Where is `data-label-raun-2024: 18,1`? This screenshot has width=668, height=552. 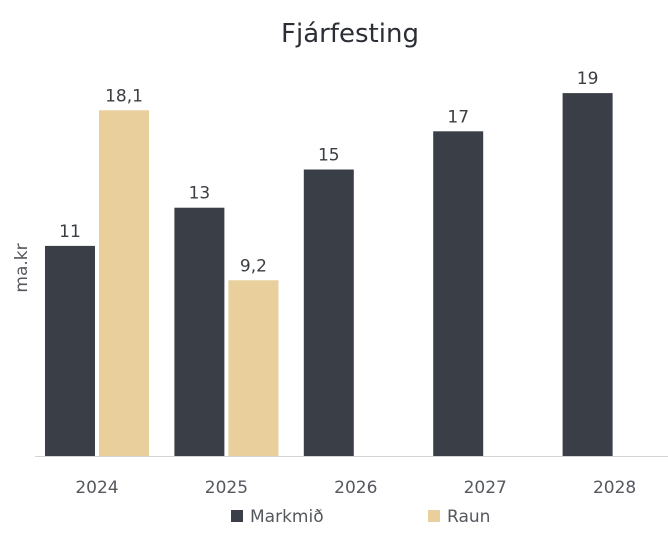
data-label-raun-2024: 18,1 is located at coordinates (124, 96).